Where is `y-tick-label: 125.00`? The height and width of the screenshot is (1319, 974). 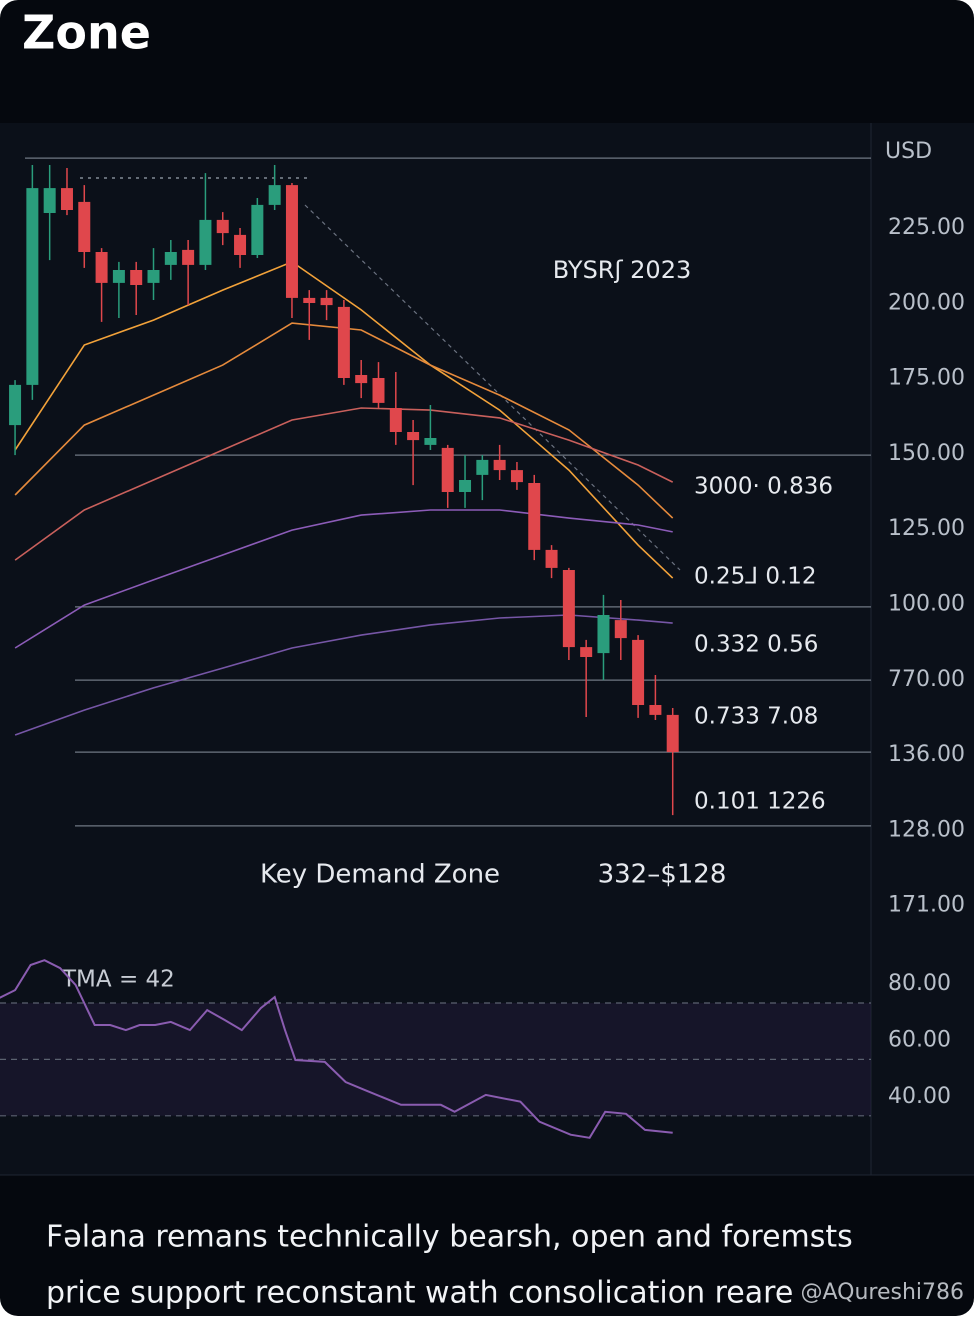
y-tick-label: 125.00 is located at coordinates (926, 528).